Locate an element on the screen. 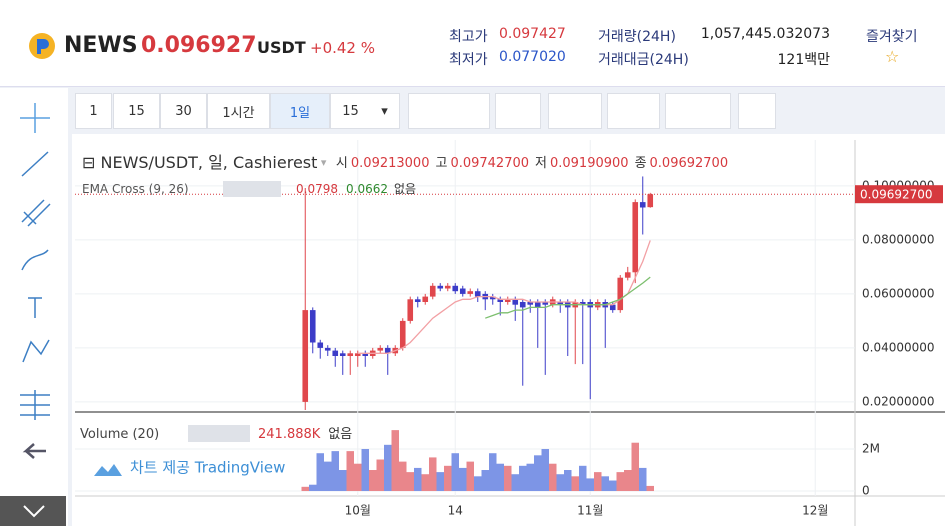  interval-button: 1일 is located at coordinates (300, 111).